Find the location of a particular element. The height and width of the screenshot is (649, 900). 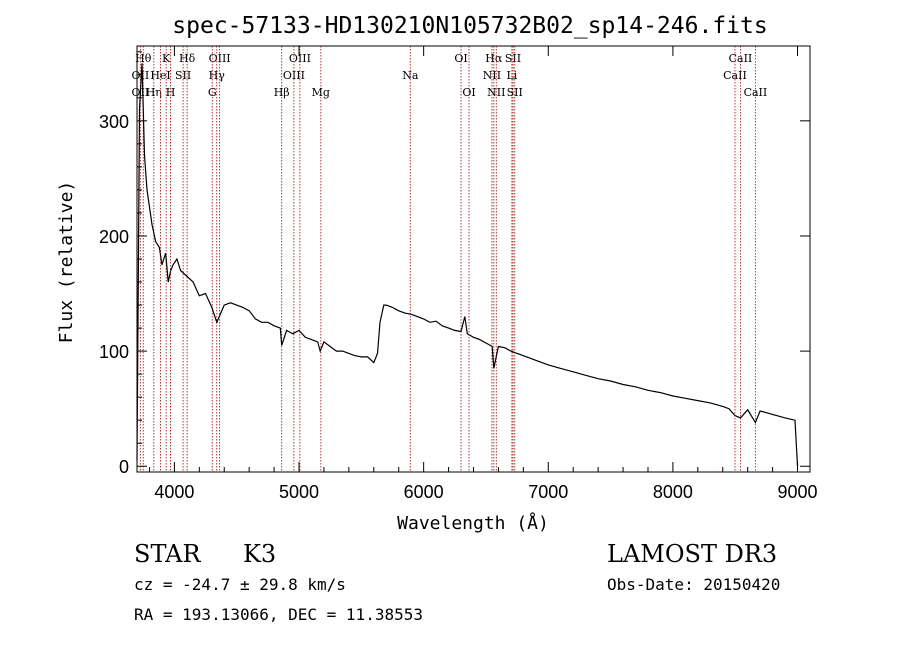

marker-label: OII is located at coordinates (141, 75).